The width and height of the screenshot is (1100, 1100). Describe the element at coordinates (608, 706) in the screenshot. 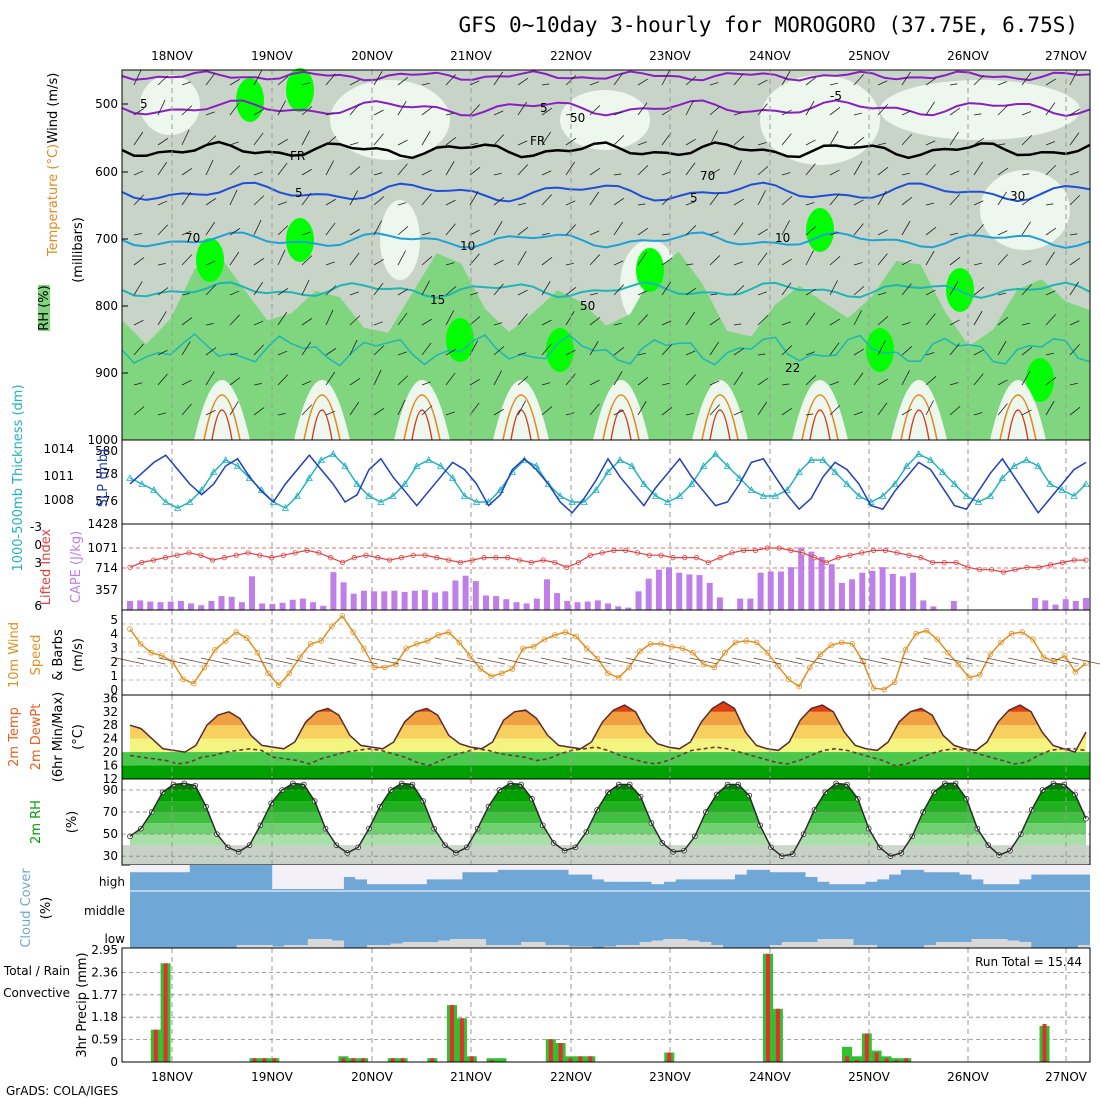

I see `temp-band` at that location.